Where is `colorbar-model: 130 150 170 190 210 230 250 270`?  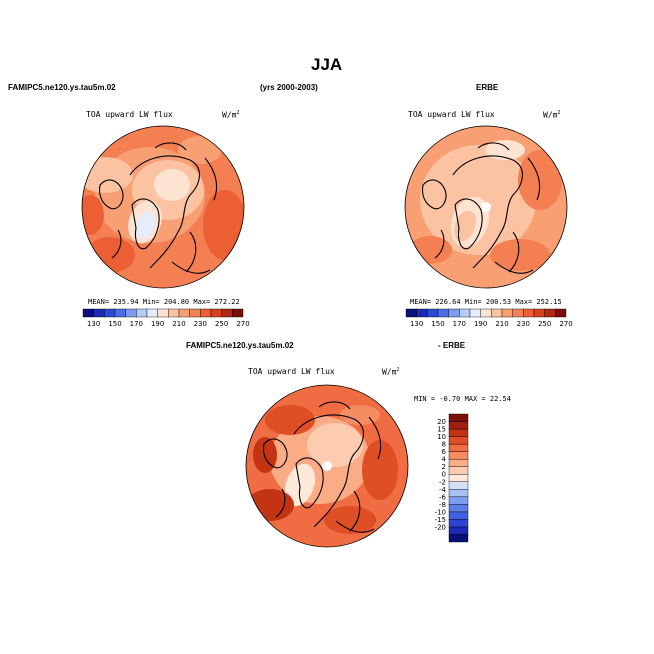
colorbar-model: 130 150 170 190 210 230 250 270 is located at coordinates (166, 318).